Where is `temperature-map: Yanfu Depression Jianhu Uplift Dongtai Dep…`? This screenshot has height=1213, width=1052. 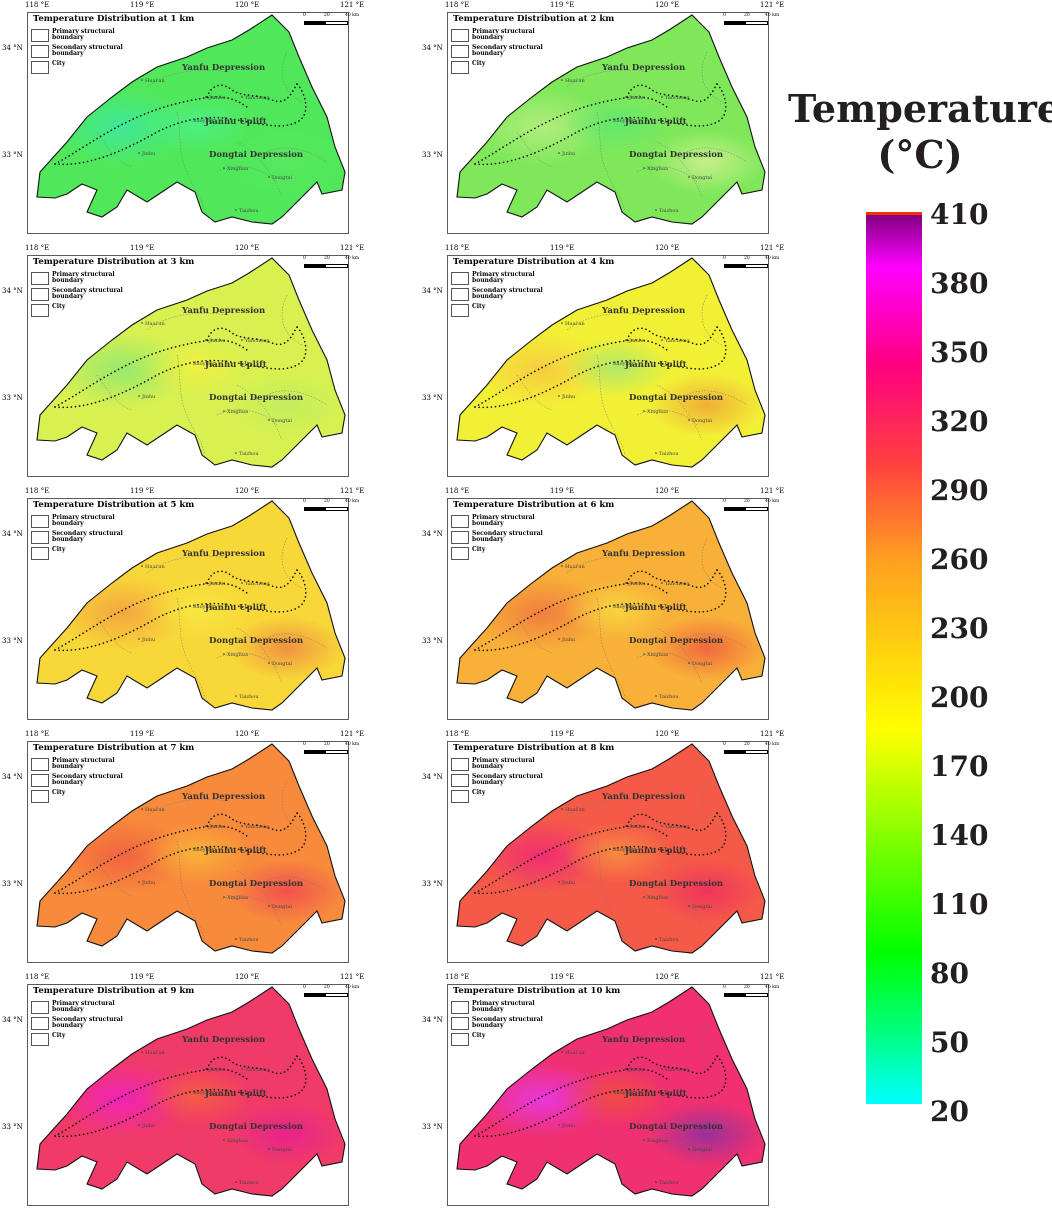 temperature-map: Yanfu Depression Jianhu Uplift Dongtai Dep… is located at coordinates (188, 852).